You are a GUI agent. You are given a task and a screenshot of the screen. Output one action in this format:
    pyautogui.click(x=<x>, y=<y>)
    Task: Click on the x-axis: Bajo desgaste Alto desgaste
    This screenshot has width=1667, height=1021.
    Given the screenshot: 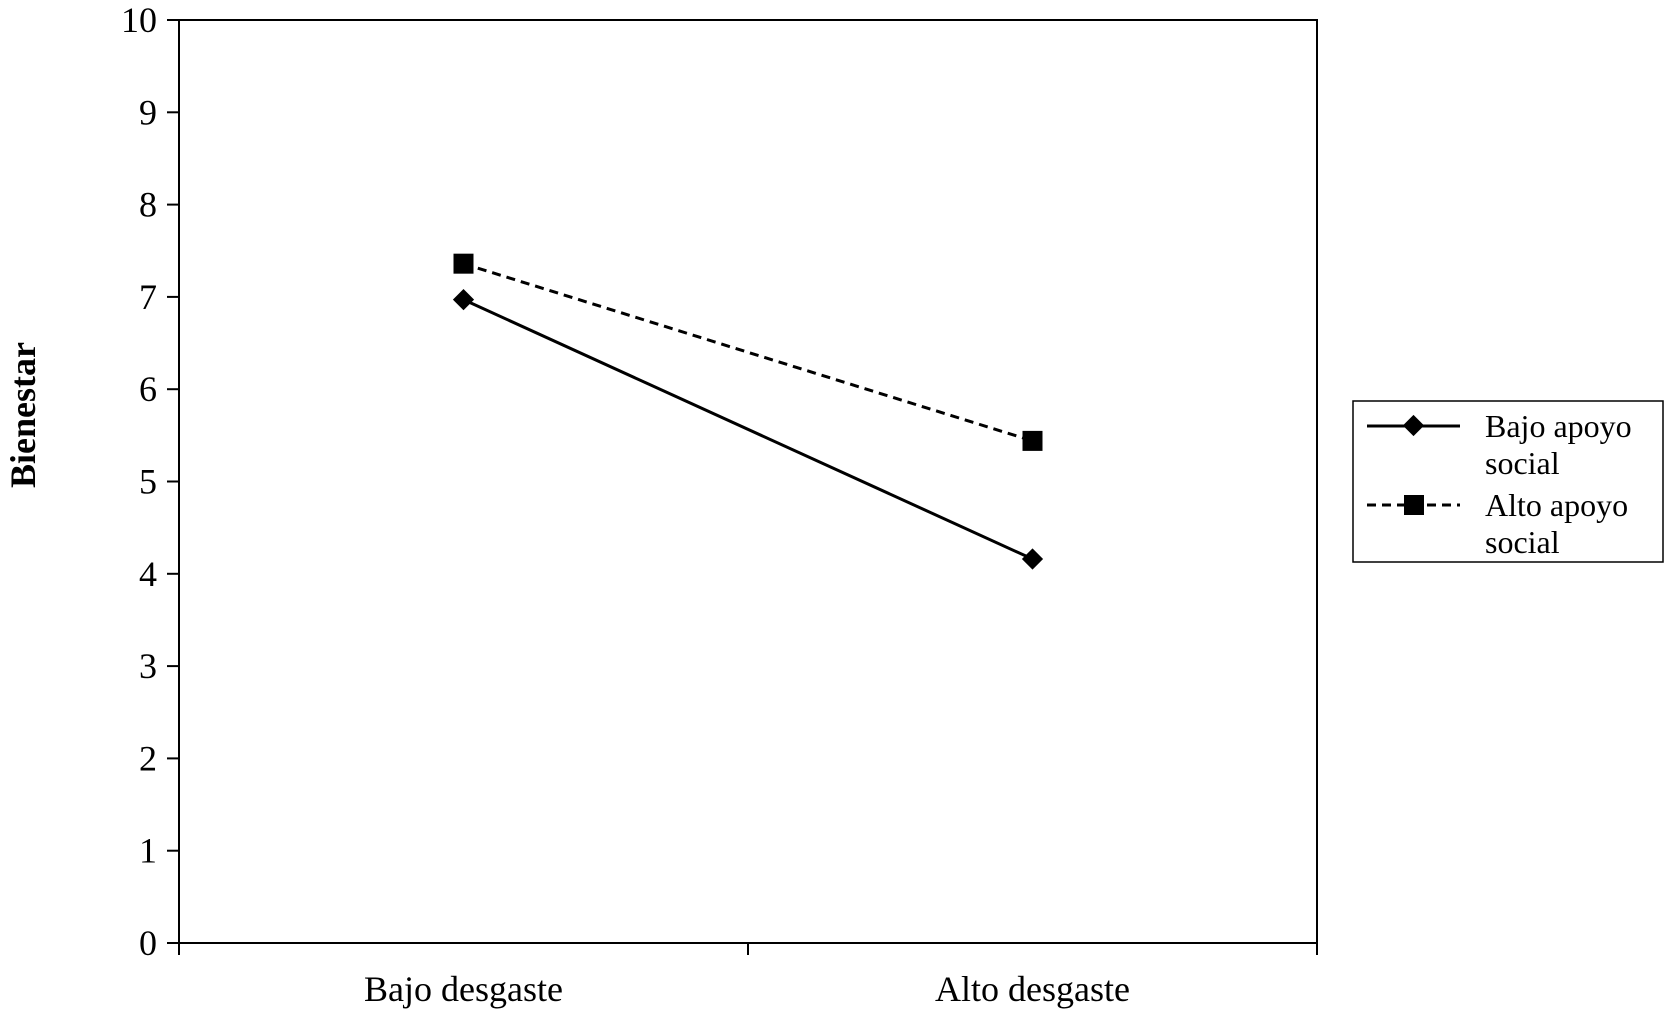 What is the action you would take?
    pyautogui.click(x=748, y=976)
    